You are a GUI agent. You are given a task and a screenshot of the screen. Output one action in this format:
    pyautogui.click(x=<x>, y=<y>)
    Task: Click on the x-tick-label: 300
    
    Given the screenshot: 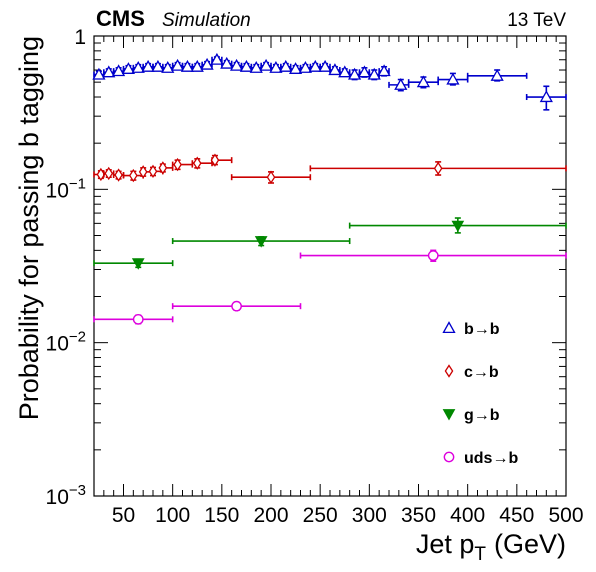 What is the action you would take?
    pyautogui.click(x=369, y=515)
    